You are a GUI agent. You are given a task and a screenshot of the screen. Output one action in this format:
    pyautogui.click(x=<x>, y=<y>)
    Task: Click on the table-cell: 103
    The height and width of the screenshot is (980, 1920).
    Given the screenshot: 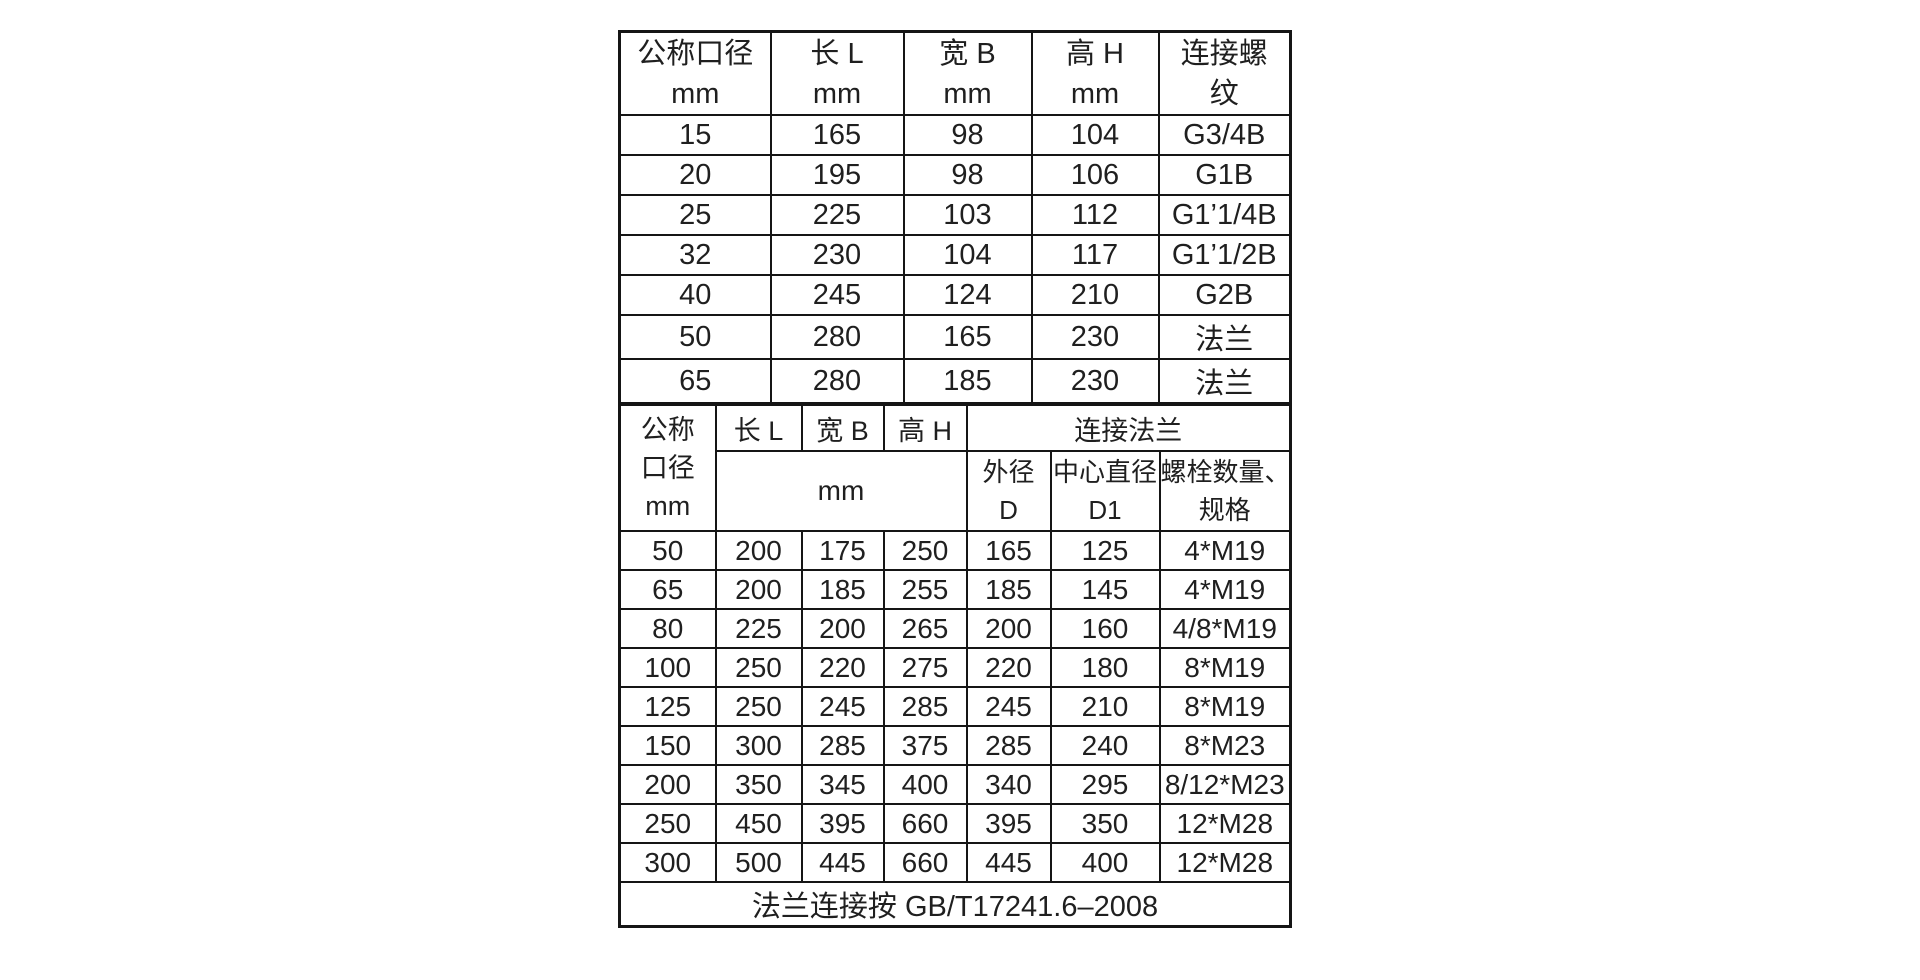 What is the action you would take?
    pyautogui.click(x=967, y=215)
    